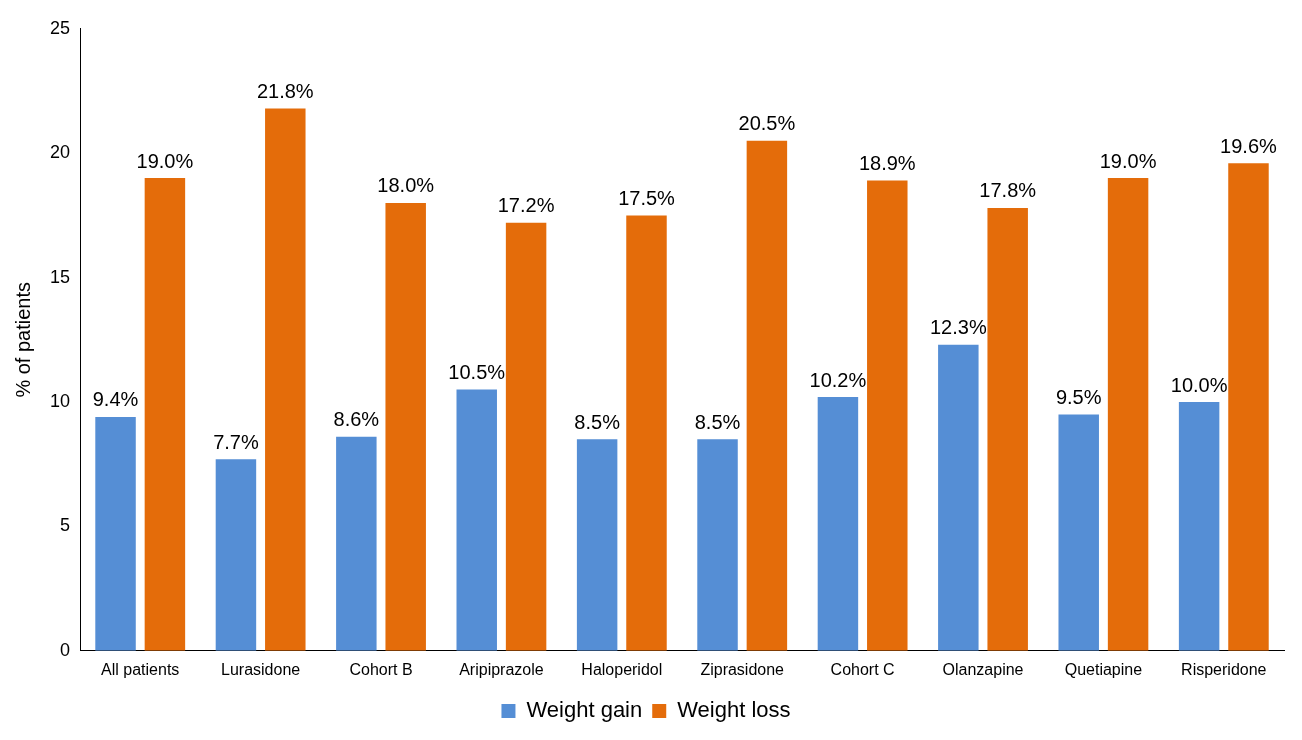 Image resolution: width=1302 pixels, height=740 pixels. Describe the element at coordinates (477, 372) in the screenshot. I see `data-label: 10.5%` at that location.